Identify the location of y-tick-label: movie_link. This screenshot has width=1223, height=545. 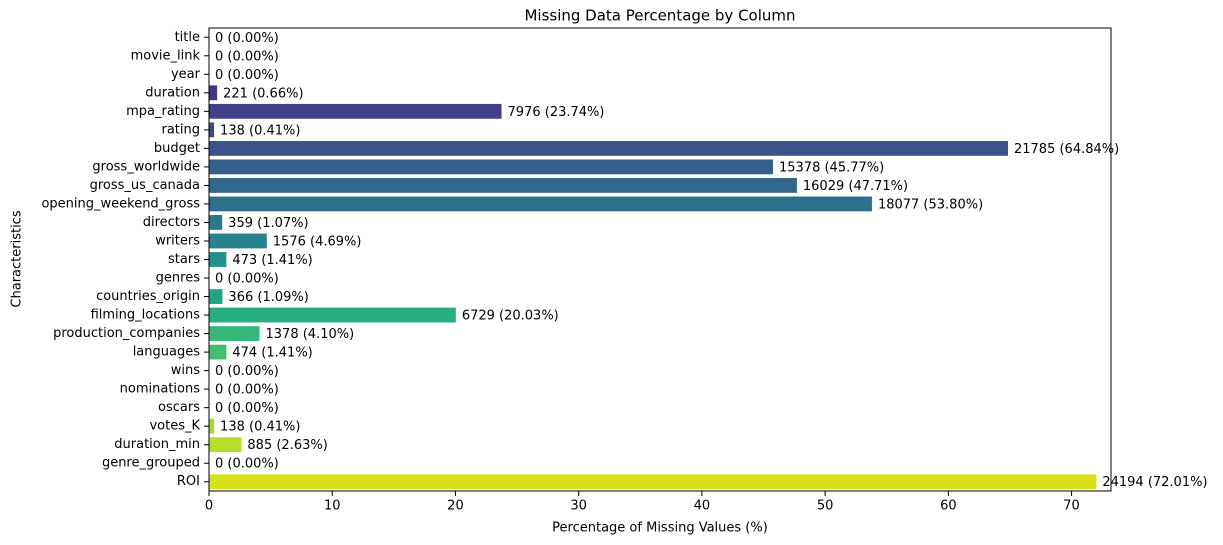
(166, 55).